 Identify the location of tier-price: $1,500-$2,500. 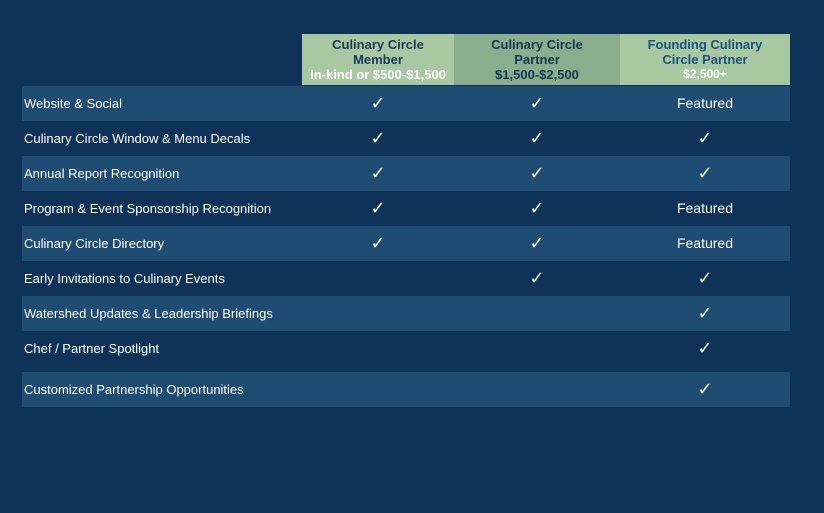
(537, 74).